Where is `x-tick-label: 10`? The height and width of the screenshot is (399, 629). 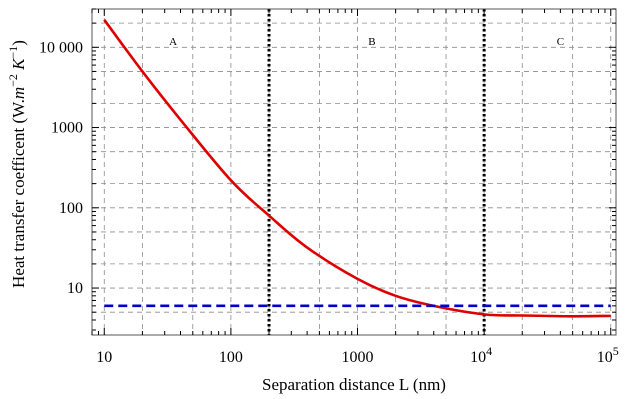
x-tick-label: 10 is located at coordinates (104, 357).